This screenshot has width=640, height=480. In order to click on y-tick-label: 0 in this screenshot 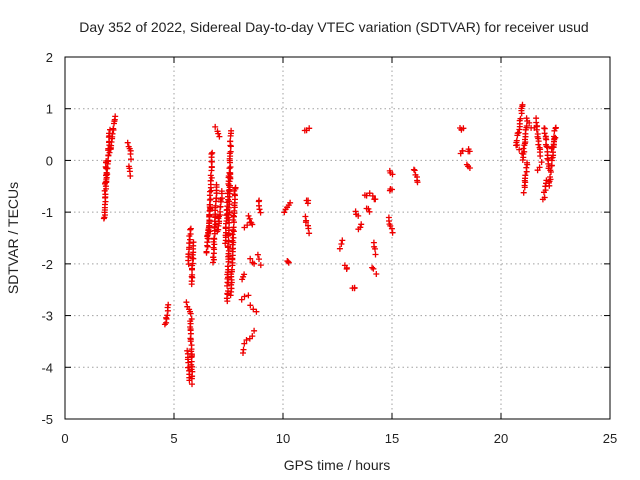, I will do `click(49, 160)`.